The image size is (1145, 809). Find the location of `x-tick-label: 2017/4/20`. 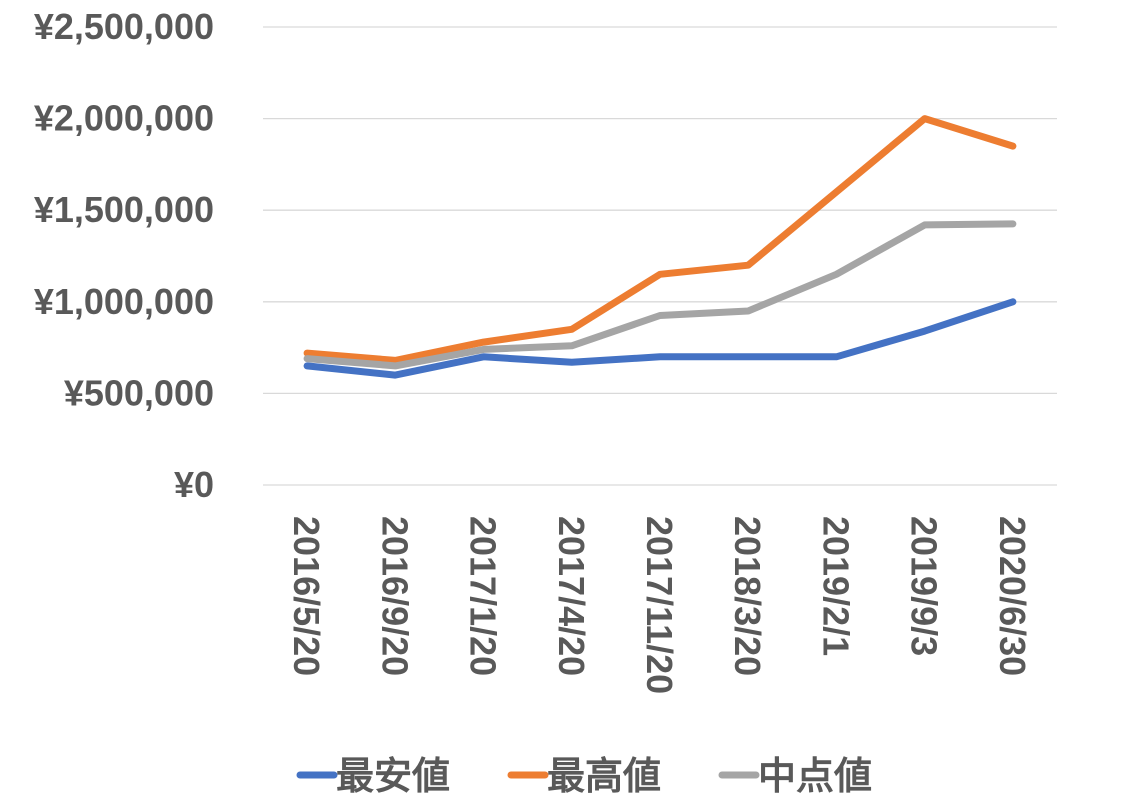

x-tick-label: 2017/4/20 is located at coordinates (571, 596).